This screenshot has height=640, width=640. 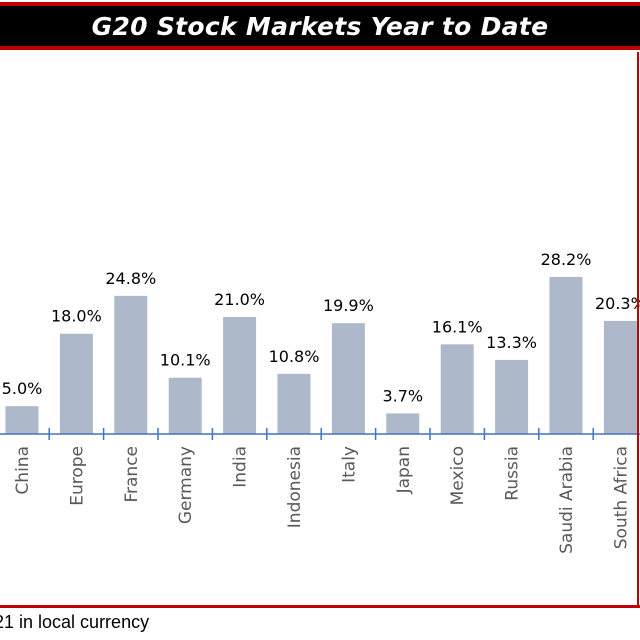 I want to click on category-label: France, so click(x=132, y=474).